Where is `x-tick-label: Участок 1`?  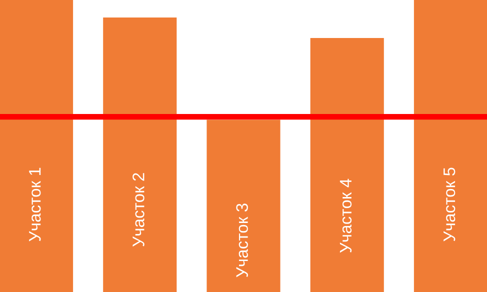 x-tick-label: Участок 1 is located at coordinates (35, 205).